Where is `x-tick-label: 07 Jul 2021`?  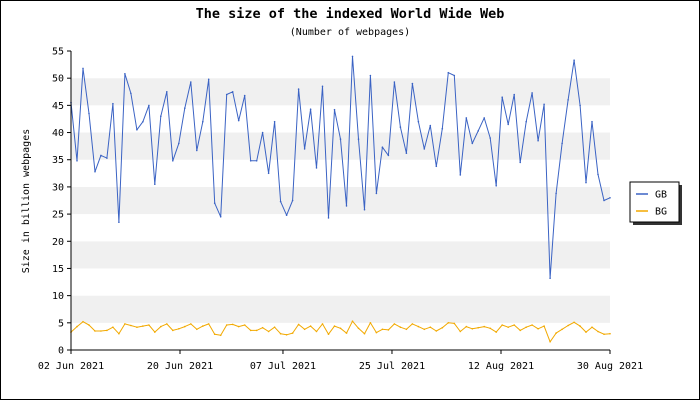
x-tick-label: 07 Jul 2021 is located at coordinates (283, 366).